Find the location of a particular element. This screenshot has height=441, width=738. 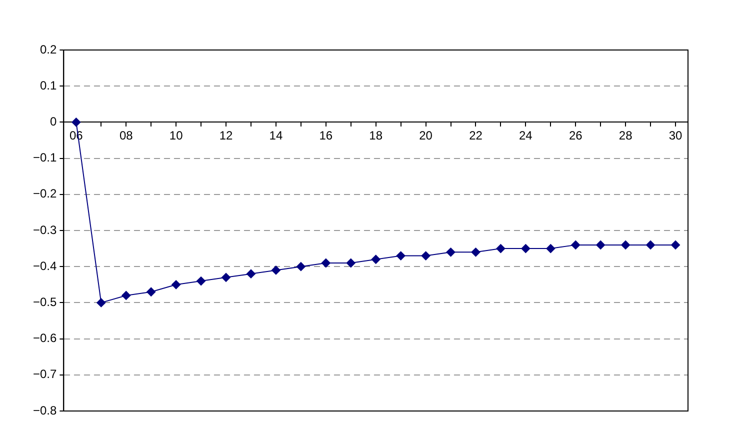

x-tick-label: 12 is located at coordinates (226, 135).